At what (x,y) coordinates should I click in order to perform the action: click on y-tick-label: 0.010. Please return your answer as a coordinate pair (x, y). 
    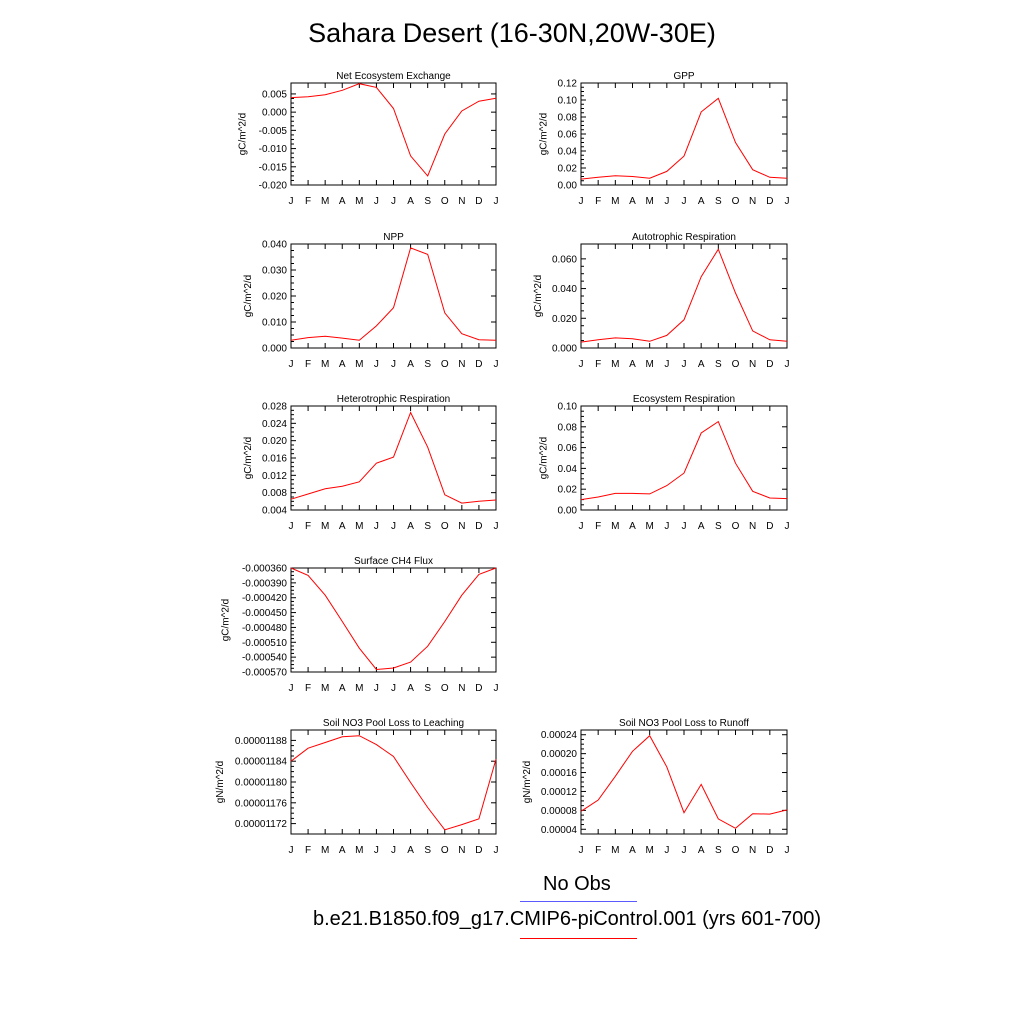
    Looking at the image, I should click on (274, 323).